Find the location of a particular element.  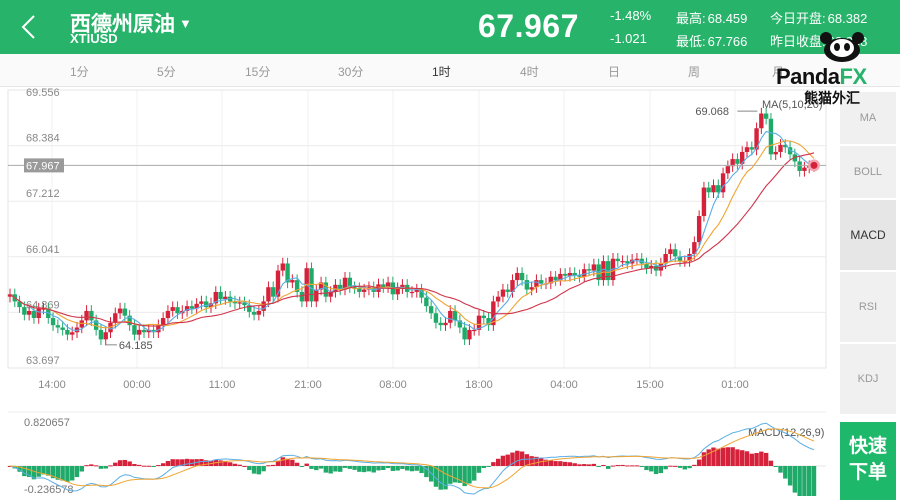

quick-order-button: 快速 下单 is located at coordinates (868, 461).